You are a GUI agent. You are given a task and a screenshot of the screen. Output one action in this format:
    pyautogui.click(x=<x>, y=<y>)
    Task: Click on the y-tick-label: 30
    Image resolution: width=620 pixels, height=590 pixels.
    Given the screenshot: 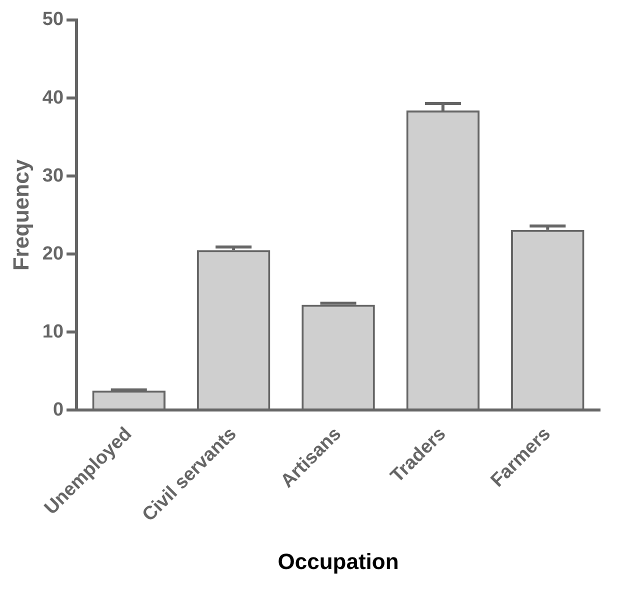 What is the action you would take?
    pyautogui.click(x=53, y=175)
    